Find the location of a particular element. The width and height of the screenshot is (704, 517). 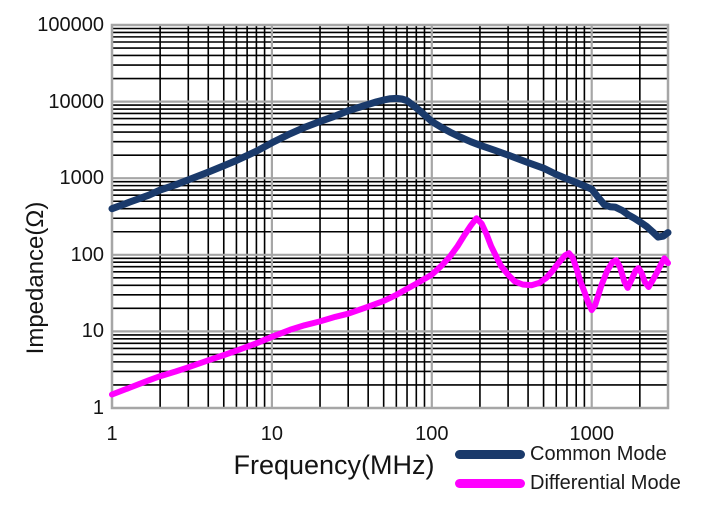

y-tick-label: 10 is located at coordinates (92, 331).